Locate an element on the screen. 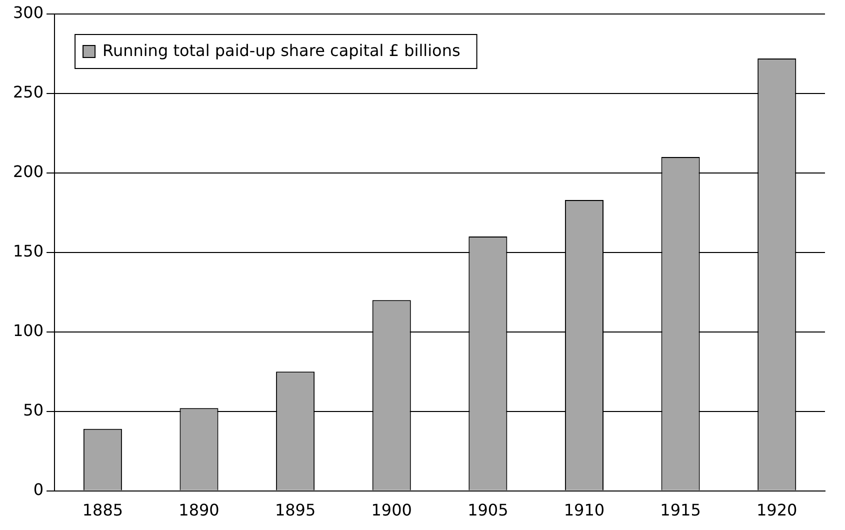 The height and width of the screenshot is (530, 845). x-tick-label: 1905 is located at coordinates (488, 510).